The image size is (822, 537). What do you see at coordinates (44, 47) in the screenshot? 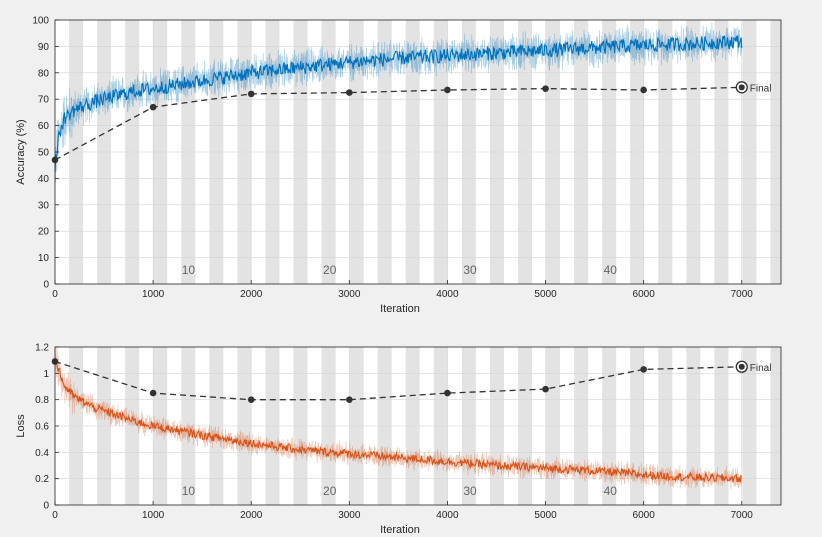
I see `y-tick-label: 90` at bounding box center [44, 47].